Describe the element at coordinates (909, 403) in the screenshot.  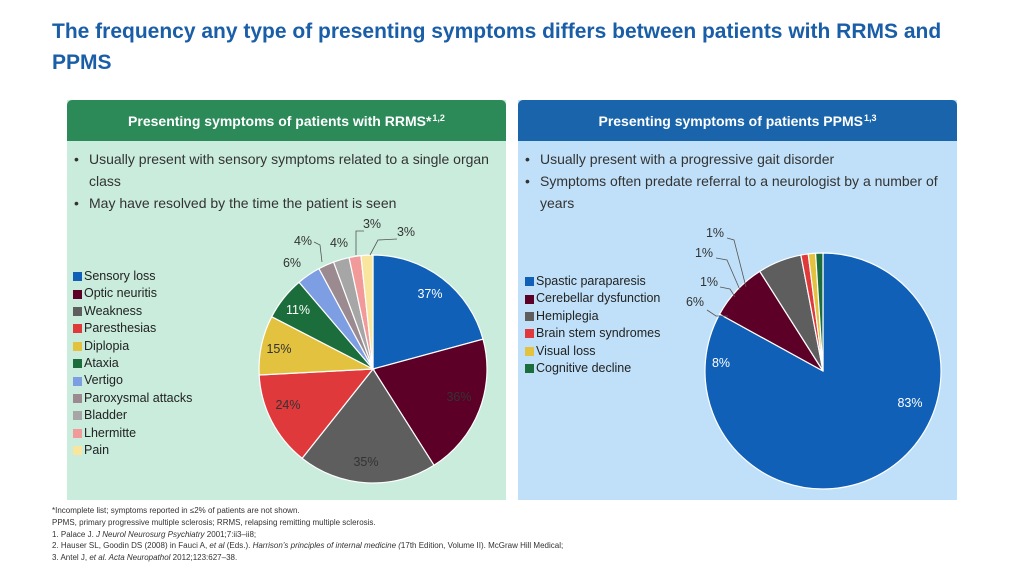
I see `ppms-label-spastic-paraparesis: 83%` at that location.